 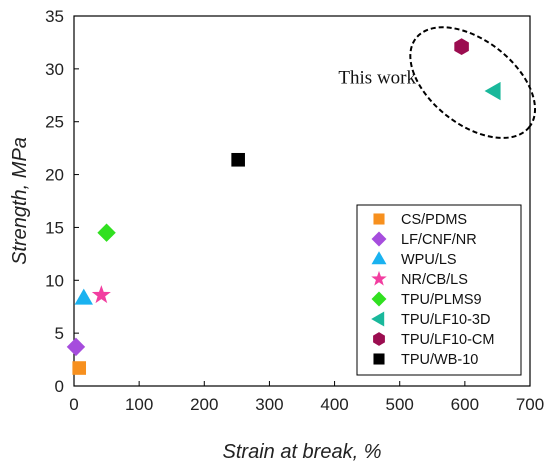 What do you see at coordinates (73, 404) in the screenshot?
I see `x-tick-label: 0` at bounding box center [73, 404].